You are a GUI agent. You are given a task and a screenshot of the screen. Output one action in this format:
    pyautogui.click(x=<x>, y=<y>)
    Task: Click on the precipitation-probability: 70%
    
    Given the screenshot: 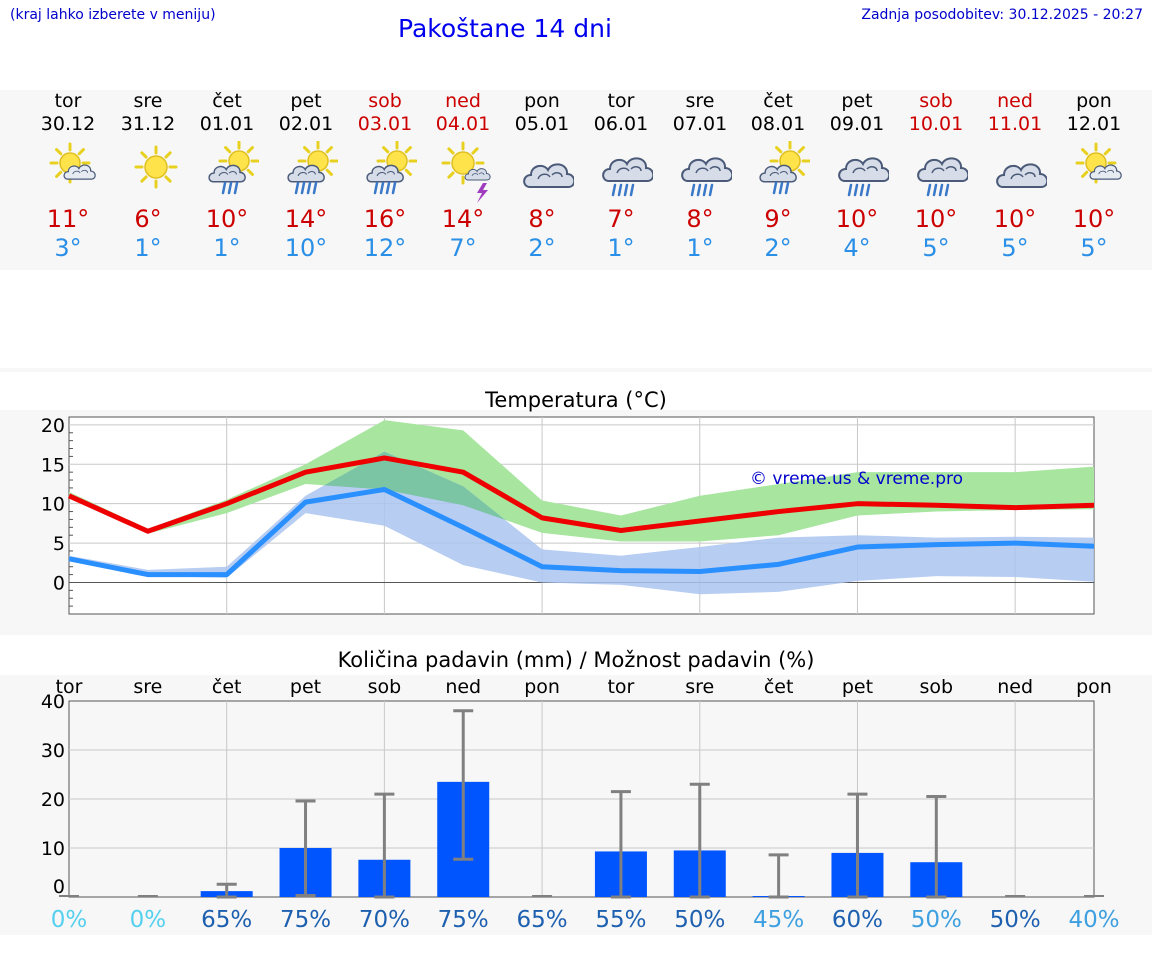 What is the action you would take?
    pyautogui.click(x=384, y=920)
    